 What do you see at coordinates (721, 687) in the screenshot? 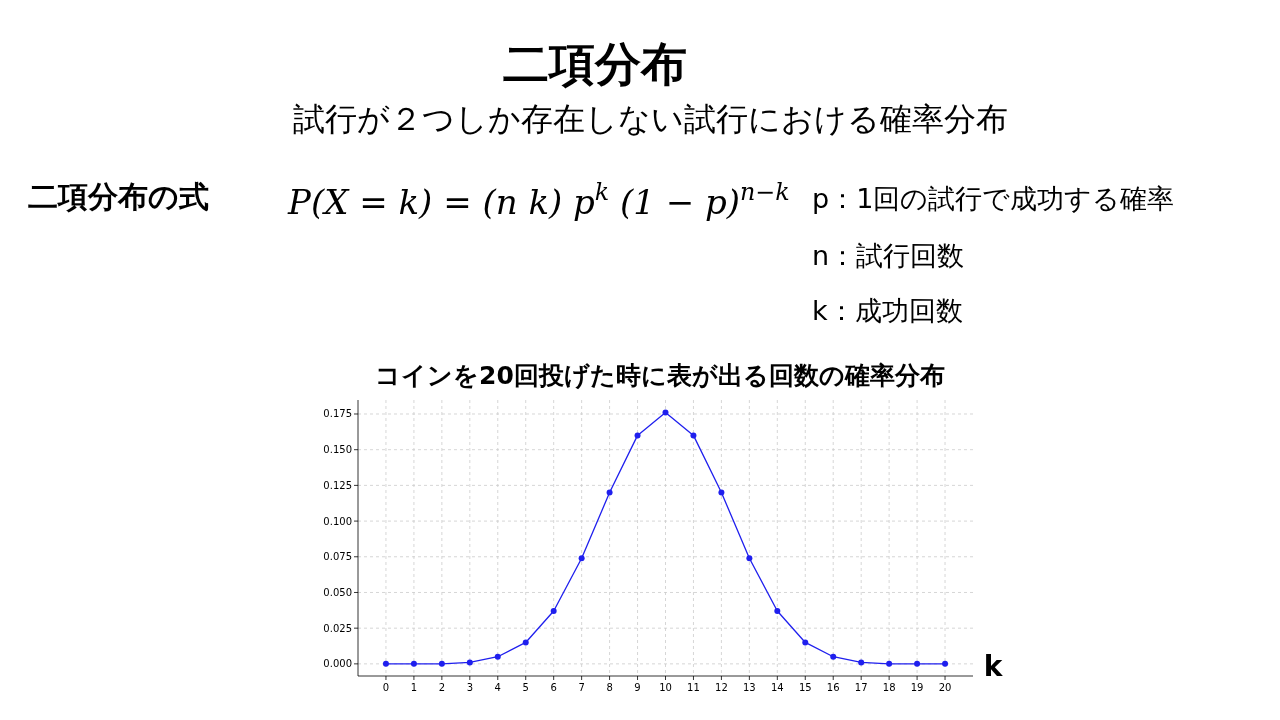
I see `x-tick-label: 12` at bounding box center [721, 687].